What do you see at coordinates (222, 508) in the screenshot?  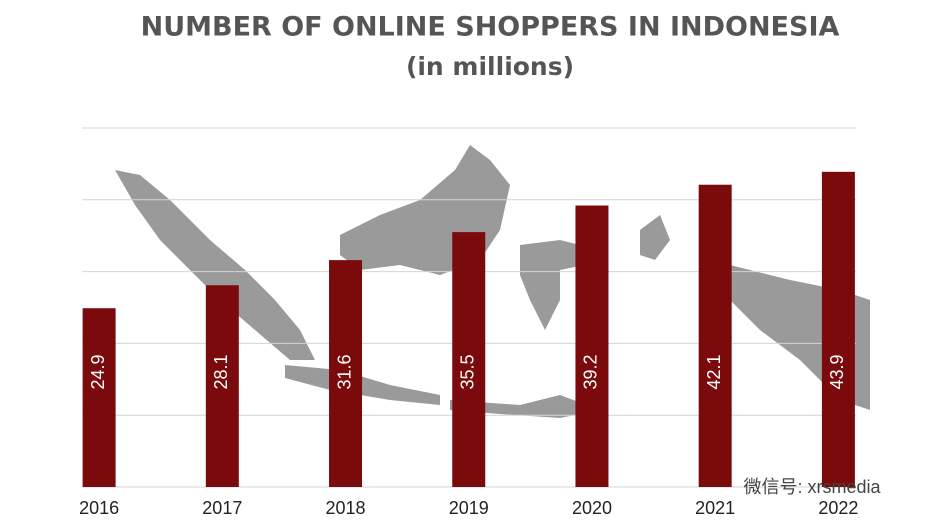 I see `x-tick-label: 2017` at bounding box center [222, 508].